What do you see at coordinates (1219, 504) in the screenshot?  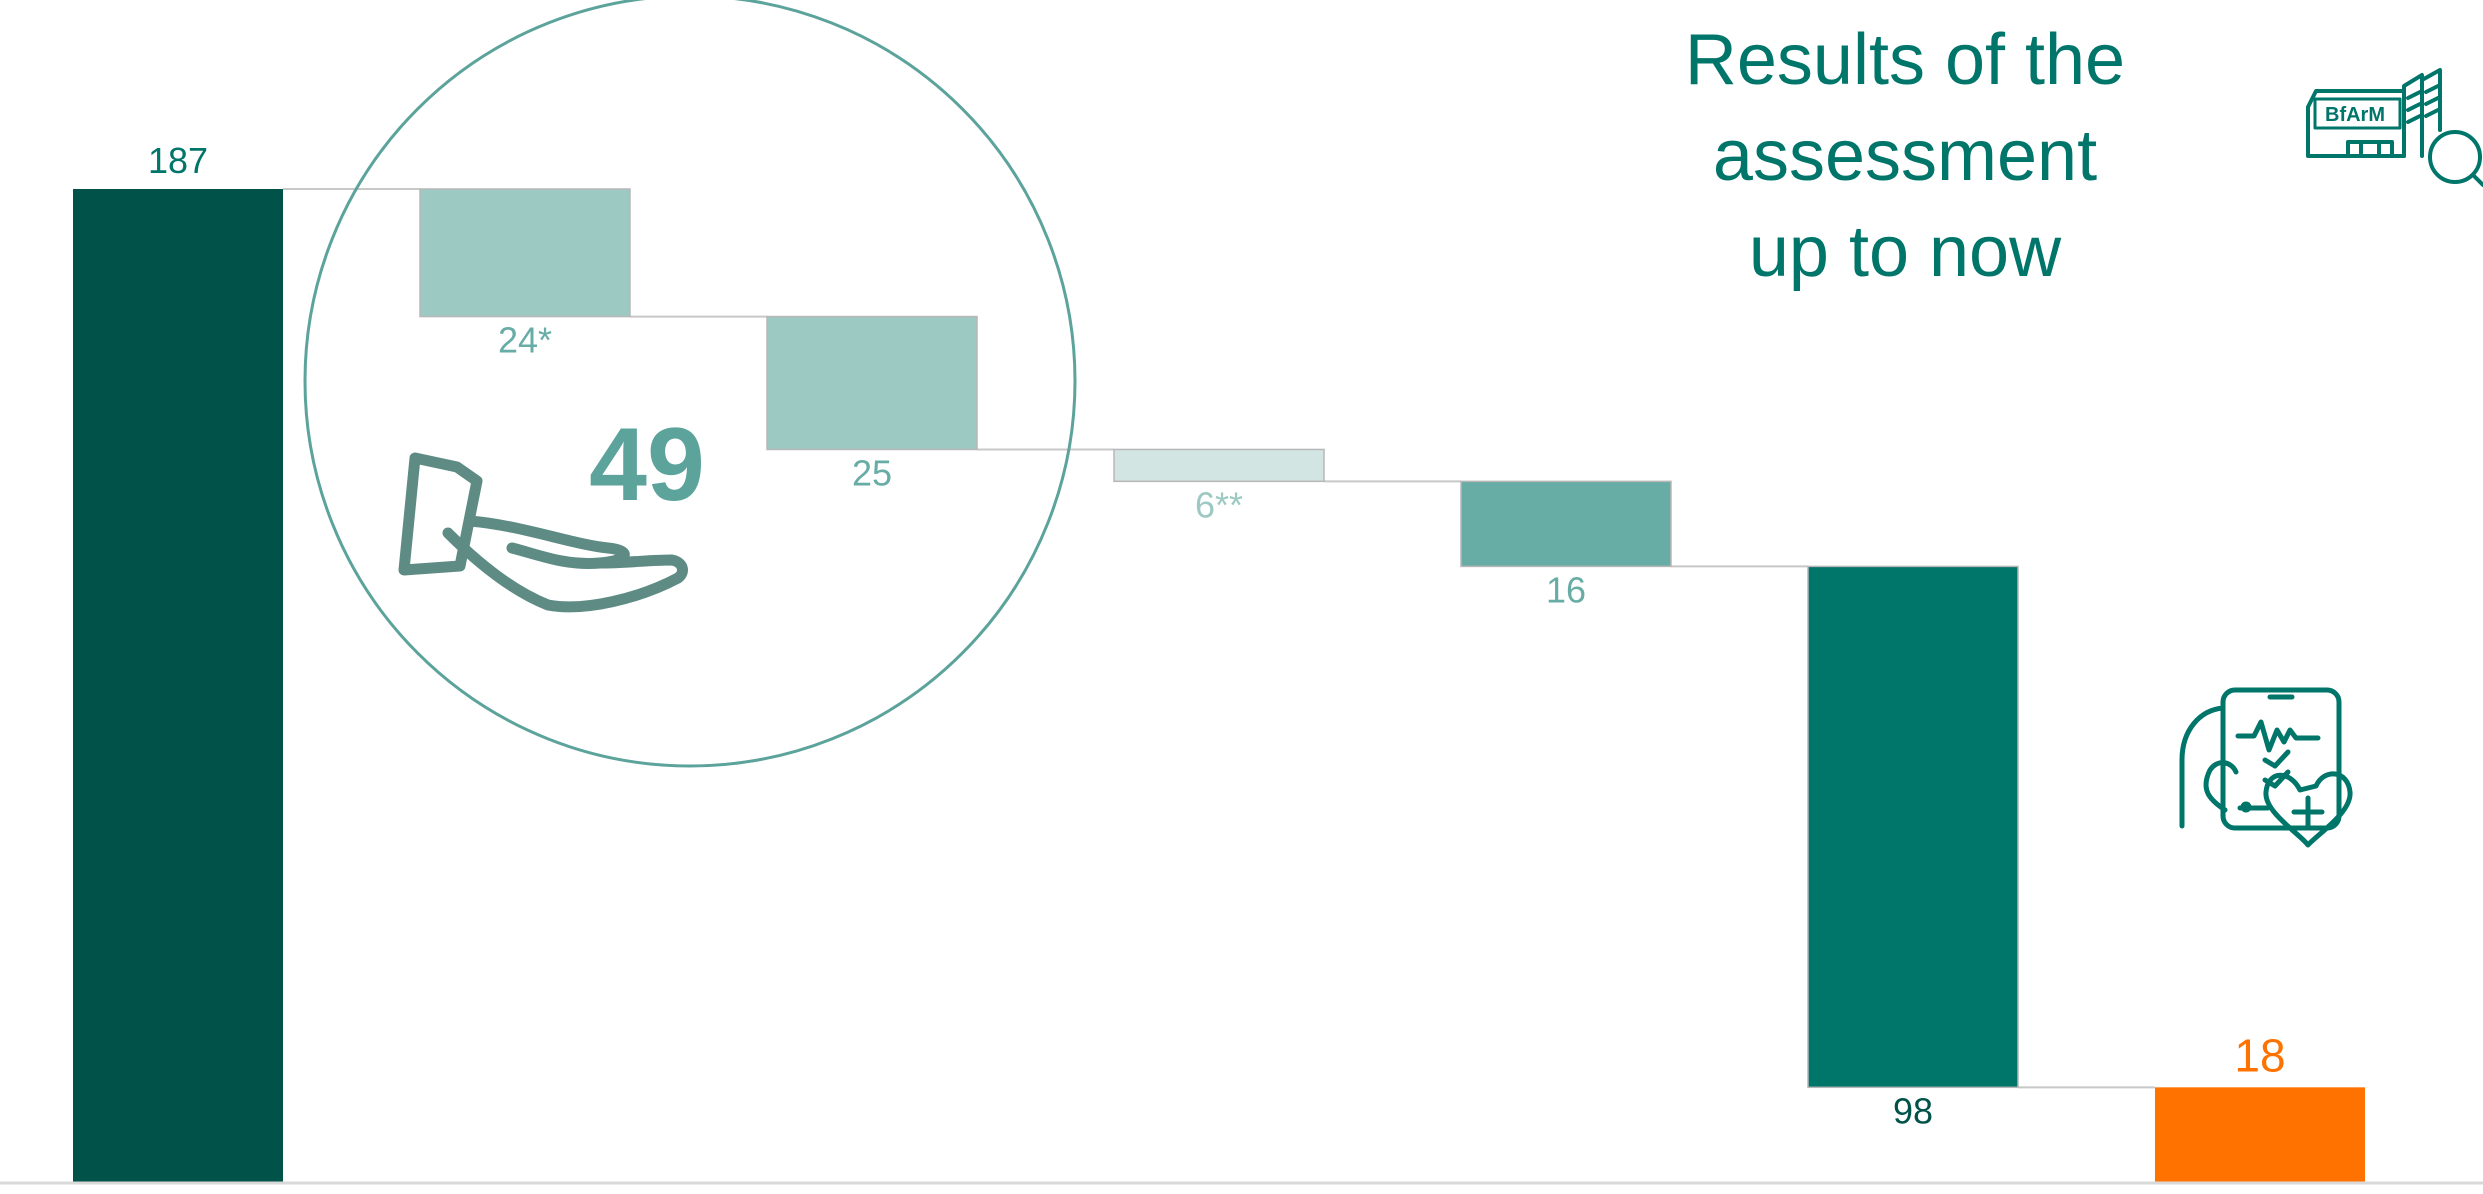 I see `bar-label-4: 6**` at bounding box center [1219, 504].